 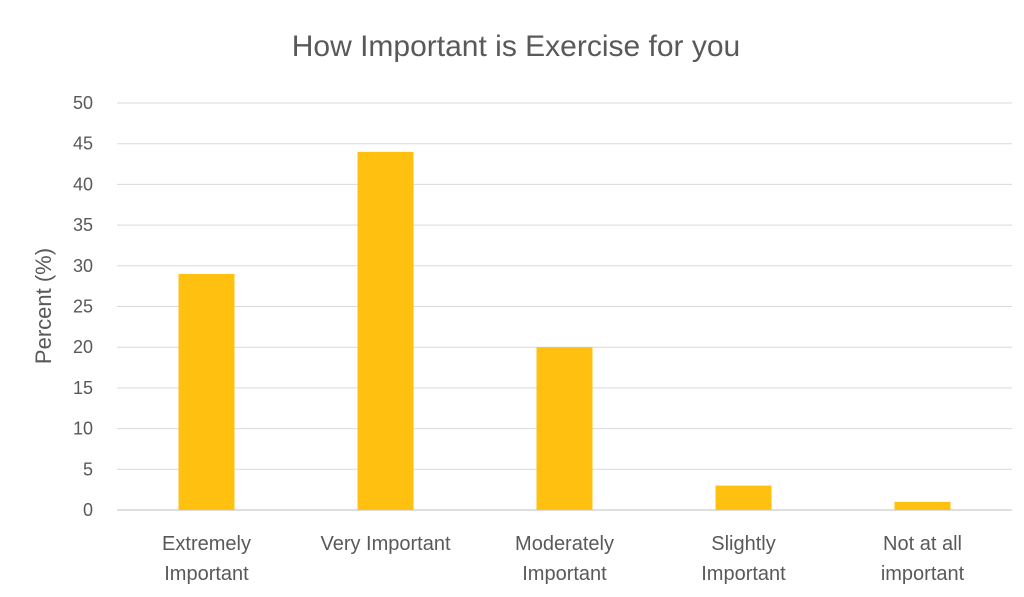 What do you see at coordinates (83, 144) in the screenshot?
I see `y-tick-label: 45` at bounding box center [83, 144].